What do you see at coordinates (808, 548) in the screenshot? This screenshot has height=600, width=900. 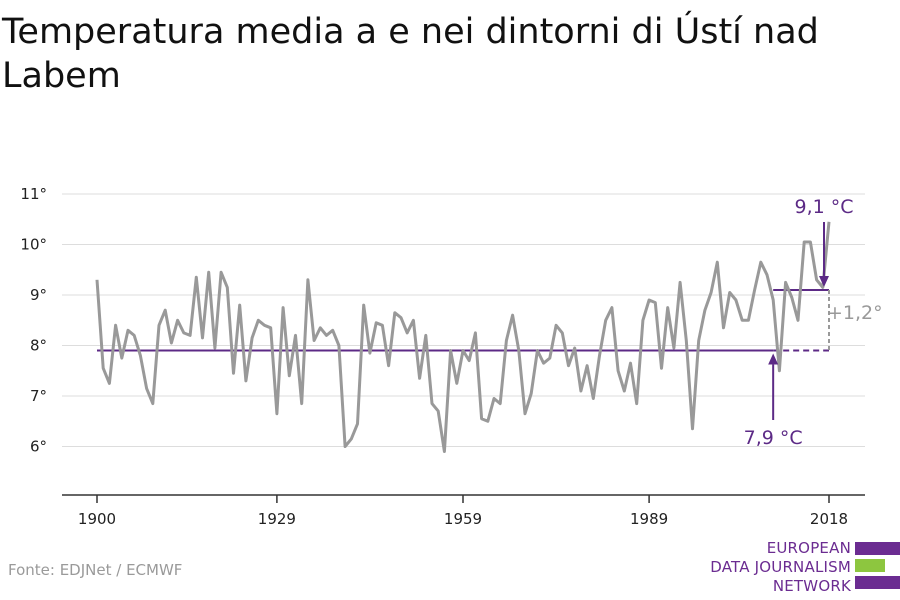 I see `logo-line-1: EUROPEAN` at bounding box center [808, 548].